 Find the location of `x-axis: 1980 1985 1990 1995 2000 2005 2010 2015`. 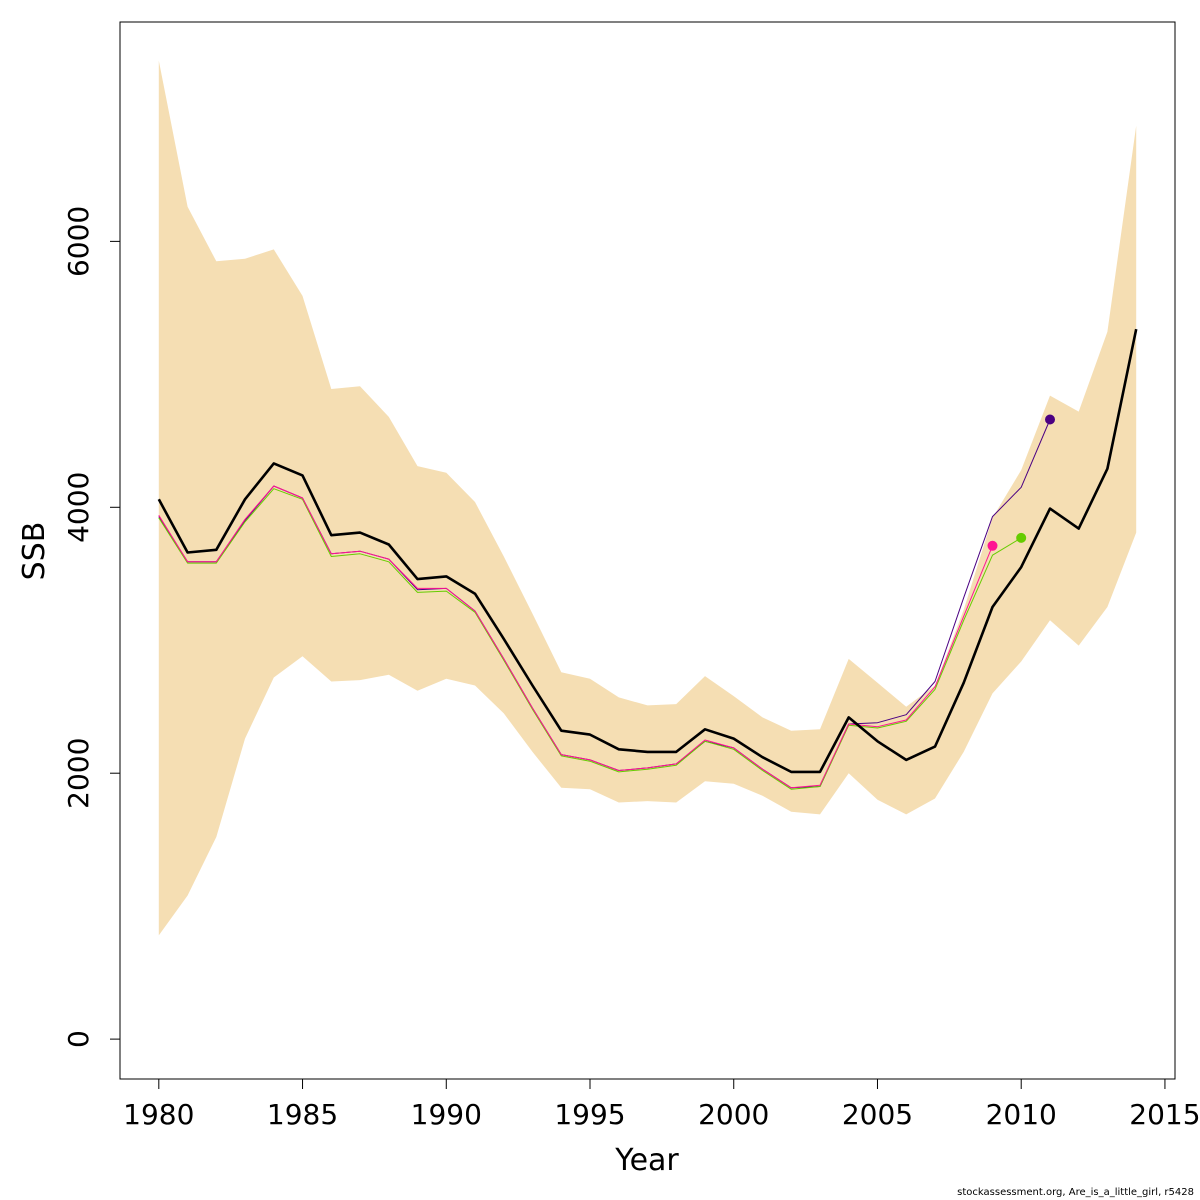

x-axis: 1980 1985 1990 1995 2000 2005 2010 2015 is located at coordinates (661, 1104).